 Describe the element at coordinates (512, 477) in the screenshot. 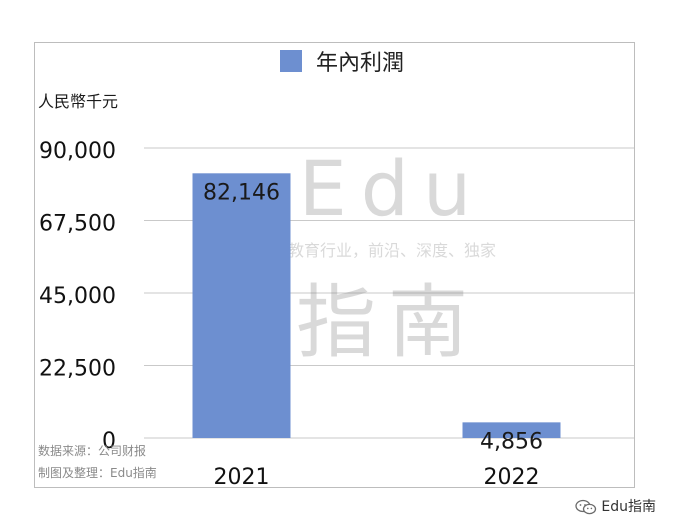

I see `x-tick-label: 2022` at that location.